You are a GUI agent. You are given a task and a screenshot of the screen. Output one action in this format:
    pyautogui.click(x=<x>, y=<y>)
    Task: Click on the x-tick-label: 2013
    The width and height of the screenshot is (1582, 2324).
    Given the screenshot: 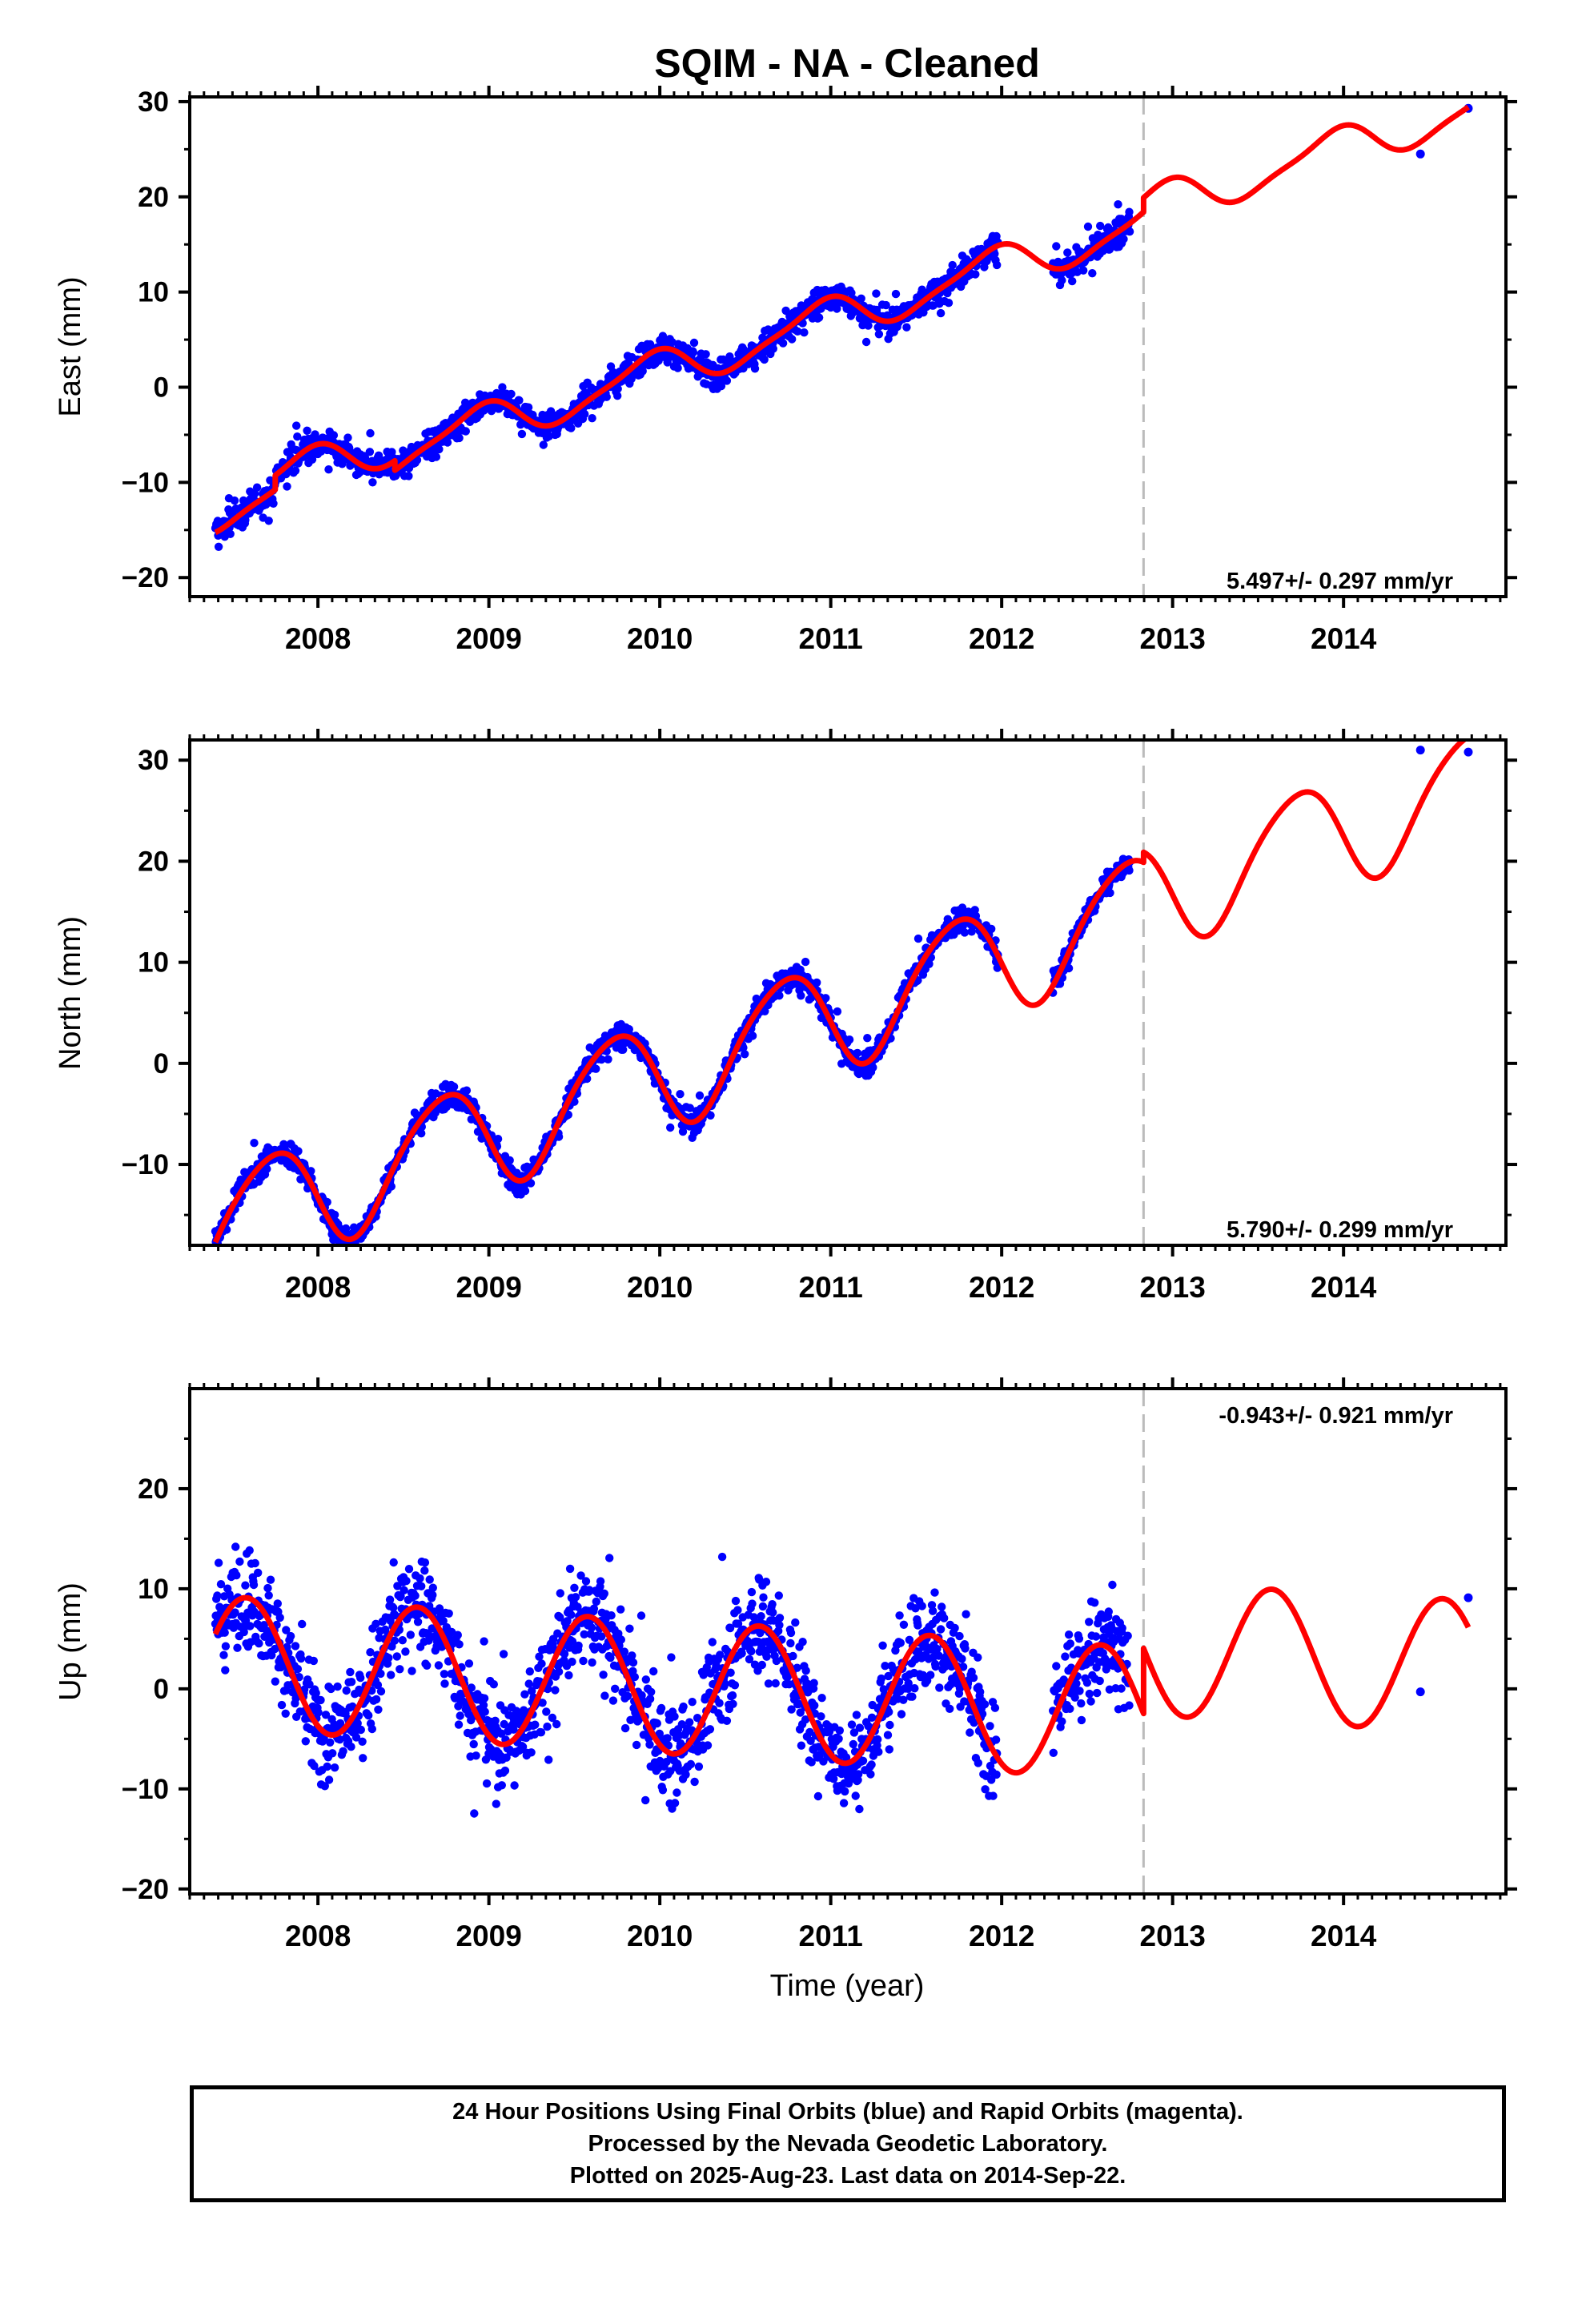 What is the action you would take?
    pyautogui.click(x=1173, y=1287)
    